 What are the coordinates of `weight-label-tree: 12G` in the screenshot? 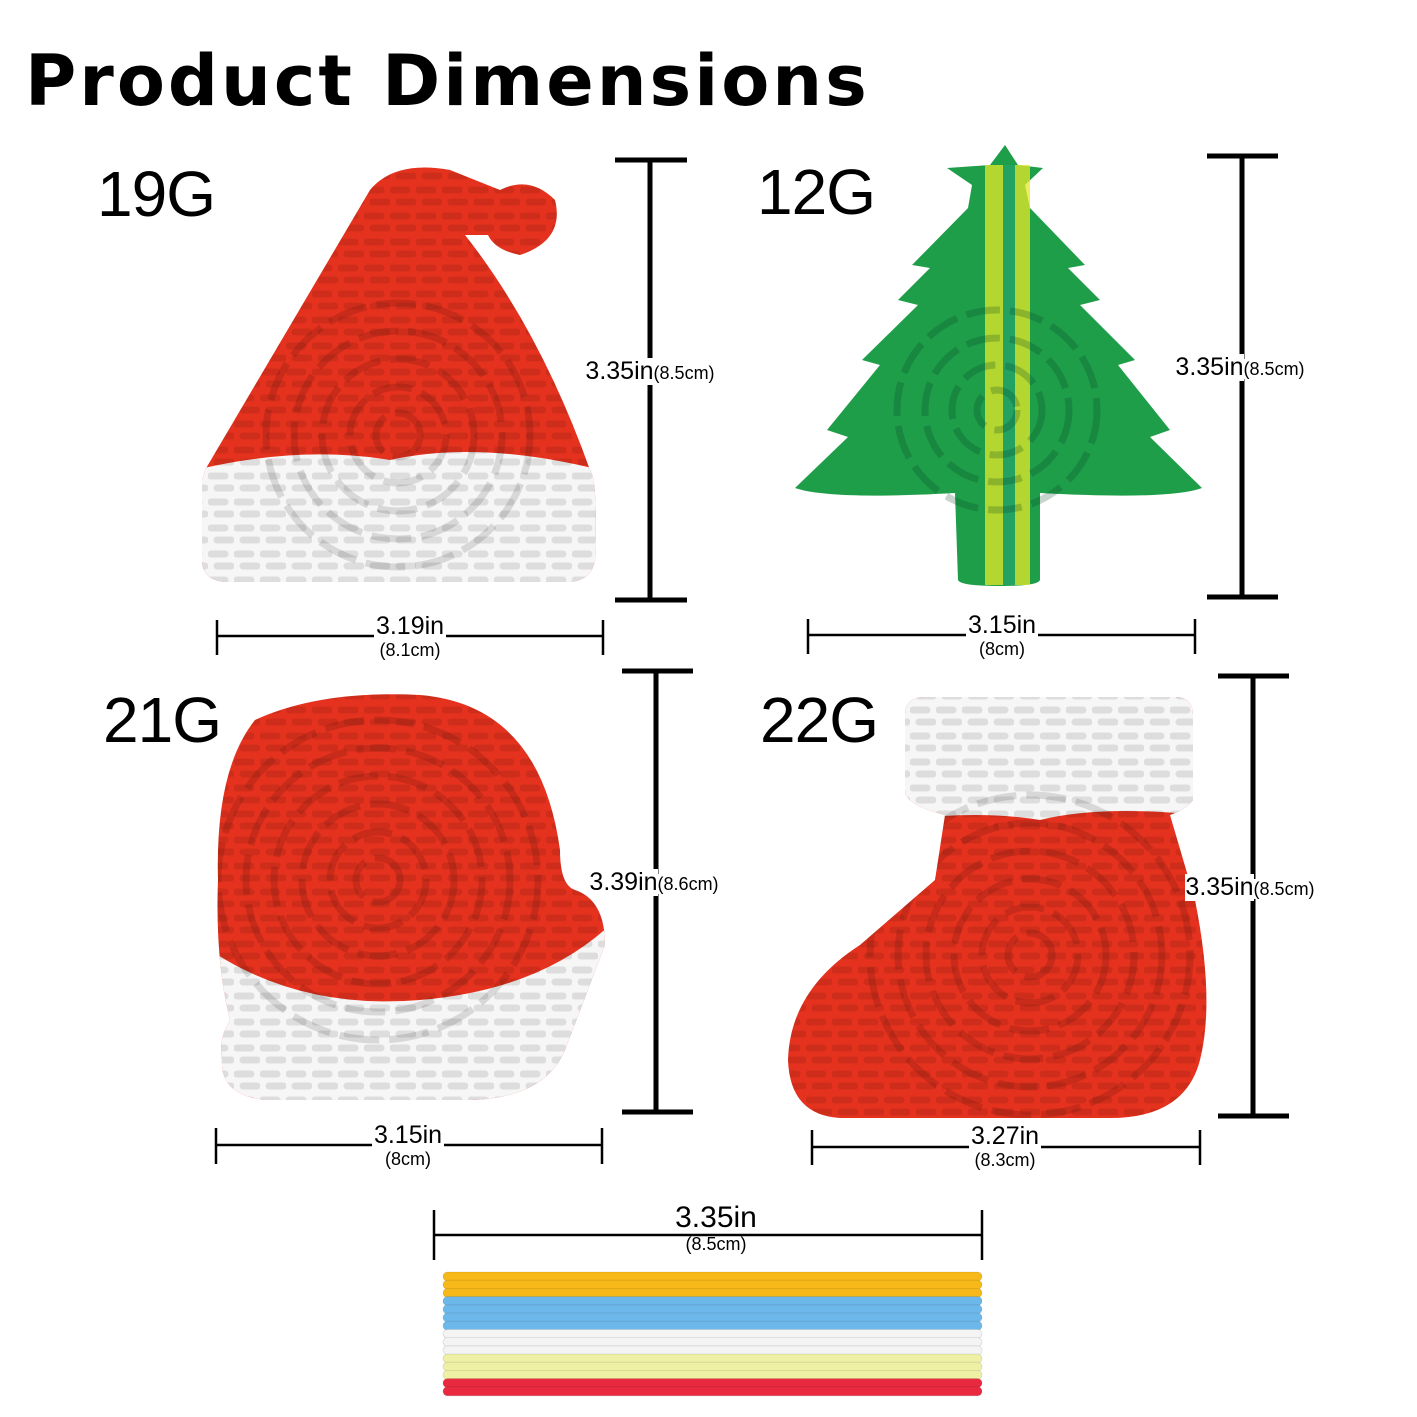 It's located at (816, 192).